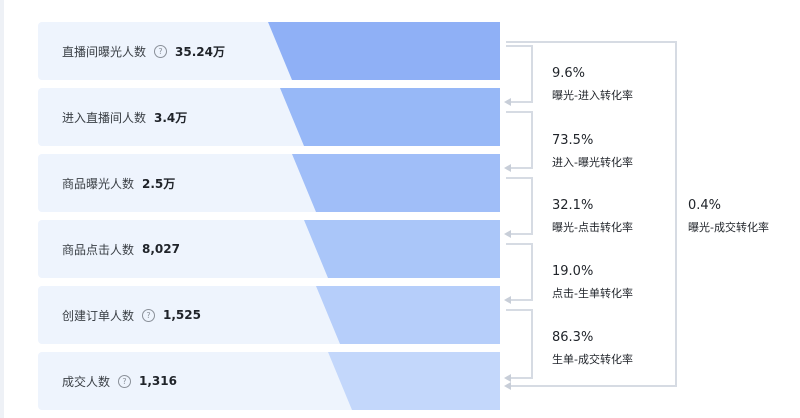 This screenshot has height=418, width=800. I want to click on rate-name: 曝光-进入转化率, so click(592, 95).